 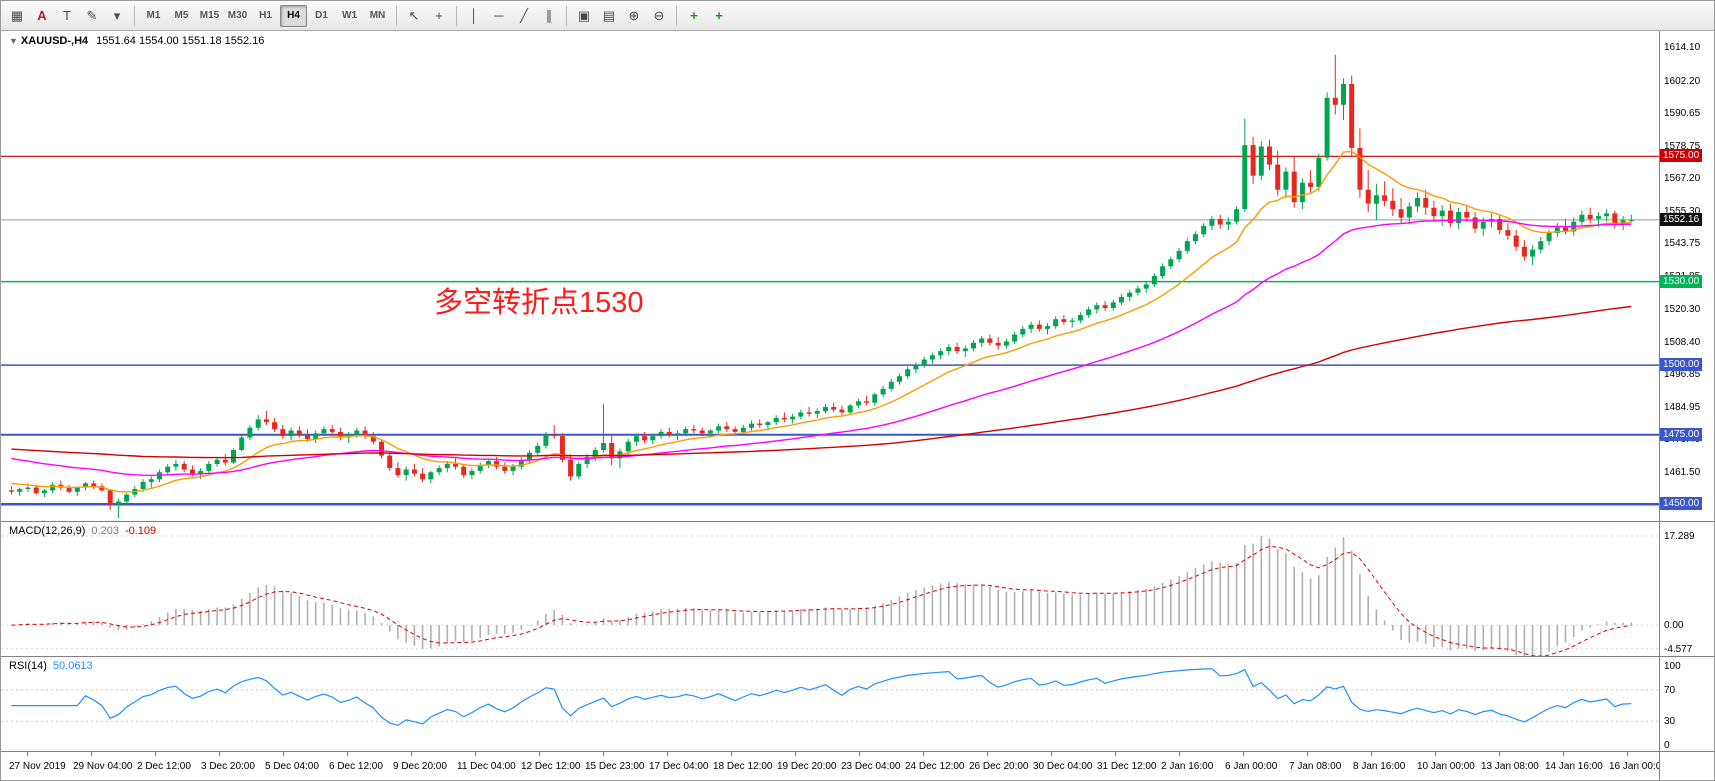 What do you see at coordinates (13, 41) in the screenshot?
I see `symbol-dropdown-icon: ▼` at bounding box center [13, 41].